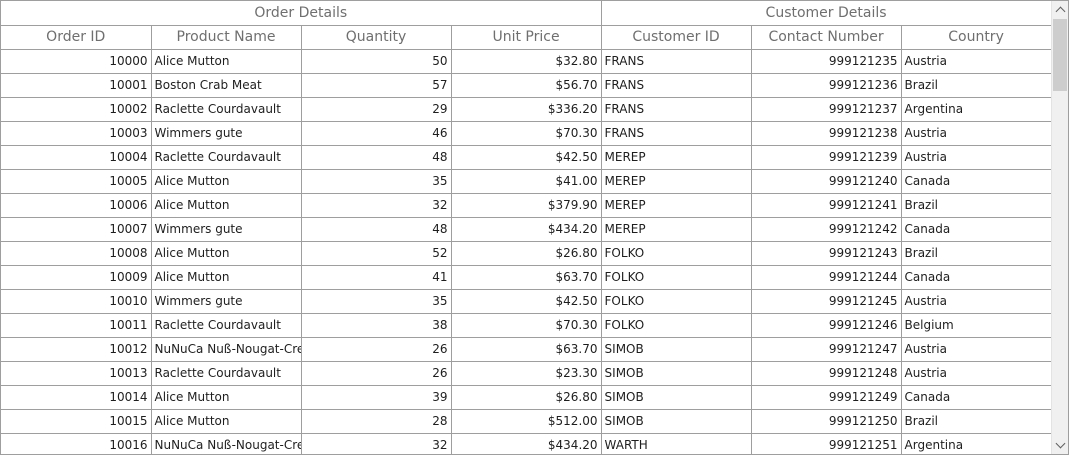 The height and width of the screenshot is (455, 1069). Describe the element at coordinates (676, 37) in the screenshot. I see `column-header-customer-id: Customer ID` at that location.